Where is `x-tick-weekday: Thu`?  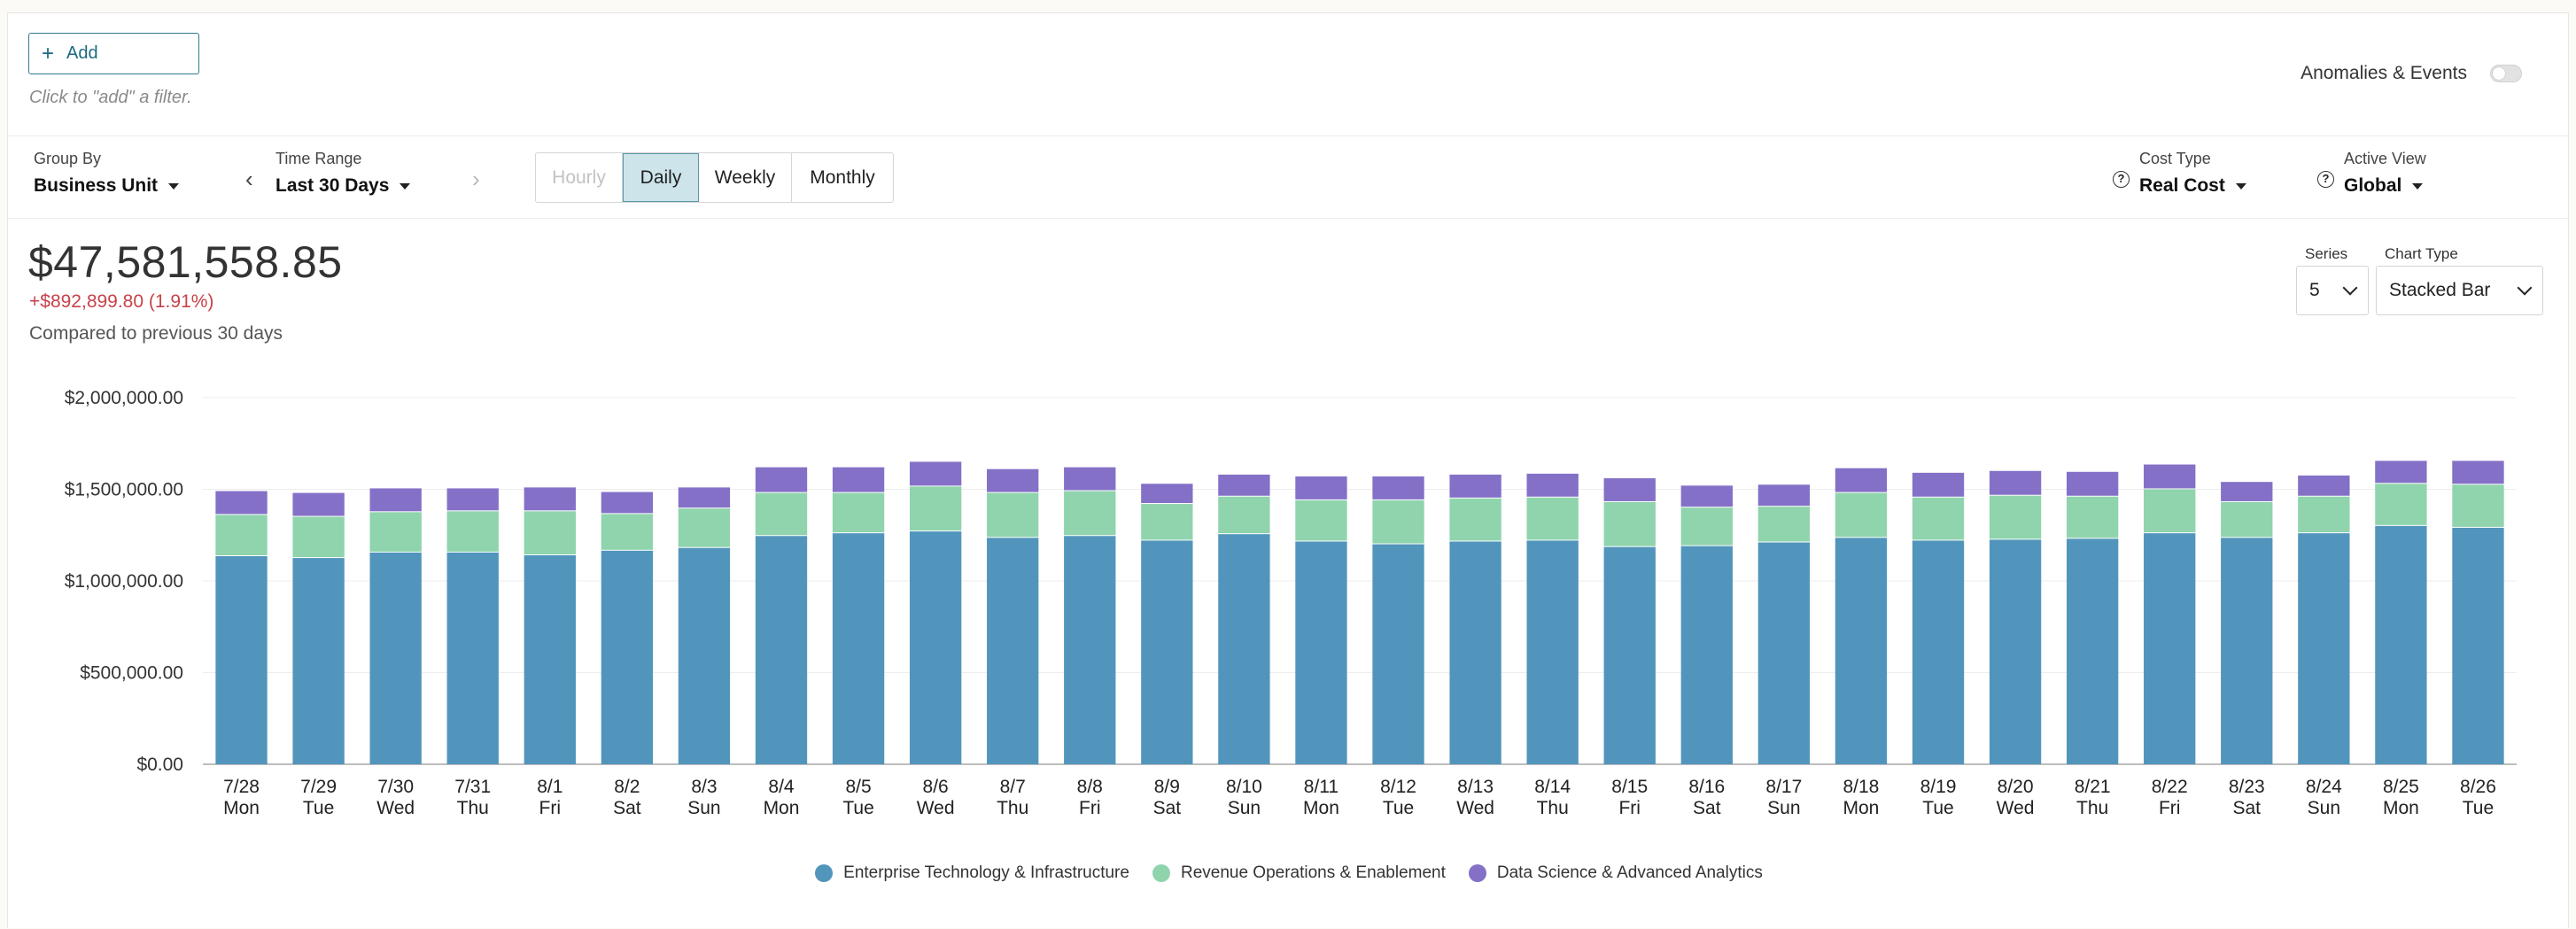 x-tick-weekday: Thu is located at coordinates (473, 808).